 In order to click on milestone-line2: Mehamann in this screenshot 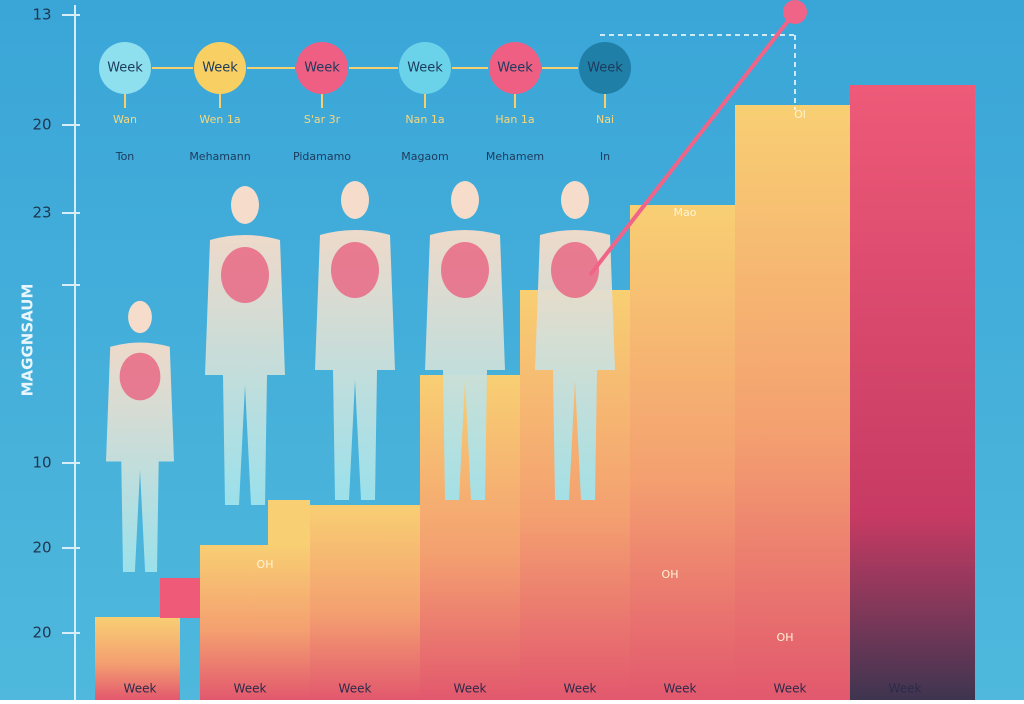, I will do `click(219, 156)`.